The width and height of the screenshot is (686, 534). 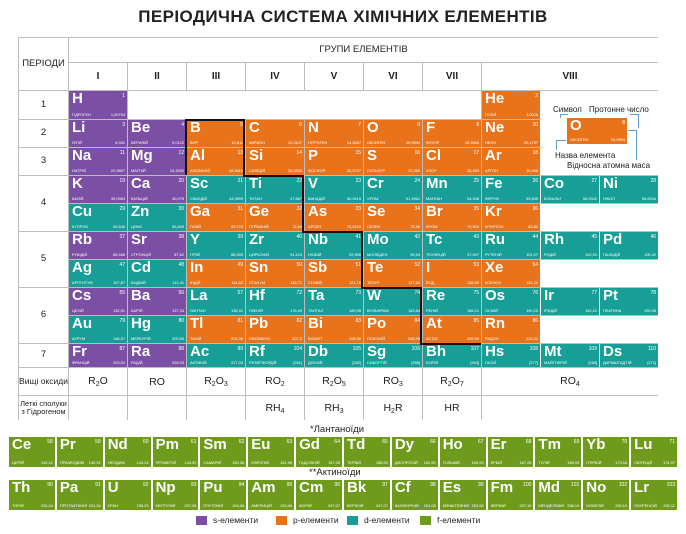 What do you see at coordinates (393, 301) in the screenshot?
I see `element-w: W 74 Вольфрам 183,84` at bounding box center [393, 301].